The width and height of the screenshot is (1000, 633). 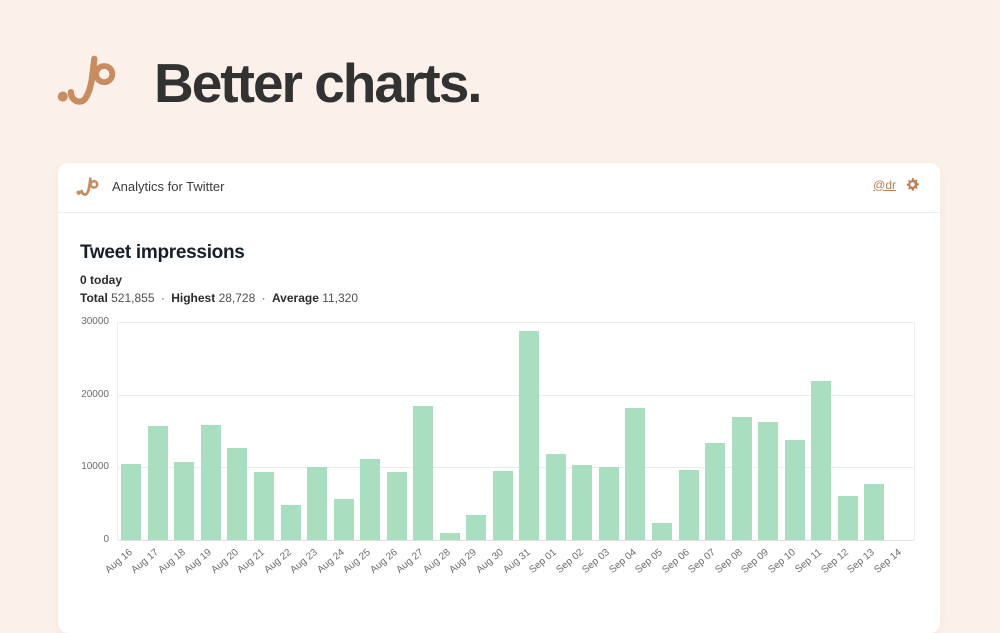 What do you see at coordinates (95, 321) in the screenshot?
I see `y-tick-30000: 30000` at bounding box center [95, 321].